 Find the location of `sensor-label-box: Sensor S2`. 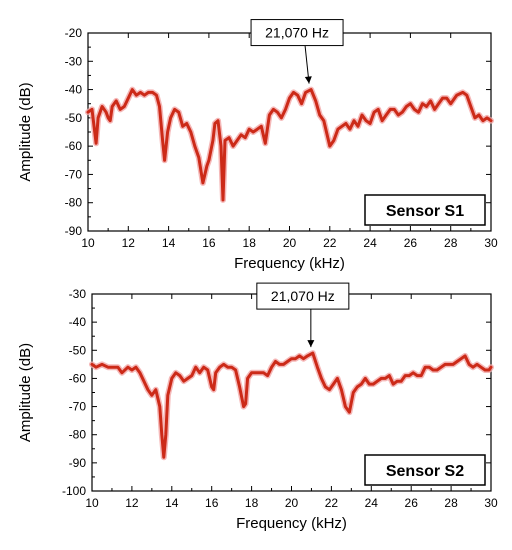

sensor-label-box: Sensor S2 is located at coordinates (425, 470).